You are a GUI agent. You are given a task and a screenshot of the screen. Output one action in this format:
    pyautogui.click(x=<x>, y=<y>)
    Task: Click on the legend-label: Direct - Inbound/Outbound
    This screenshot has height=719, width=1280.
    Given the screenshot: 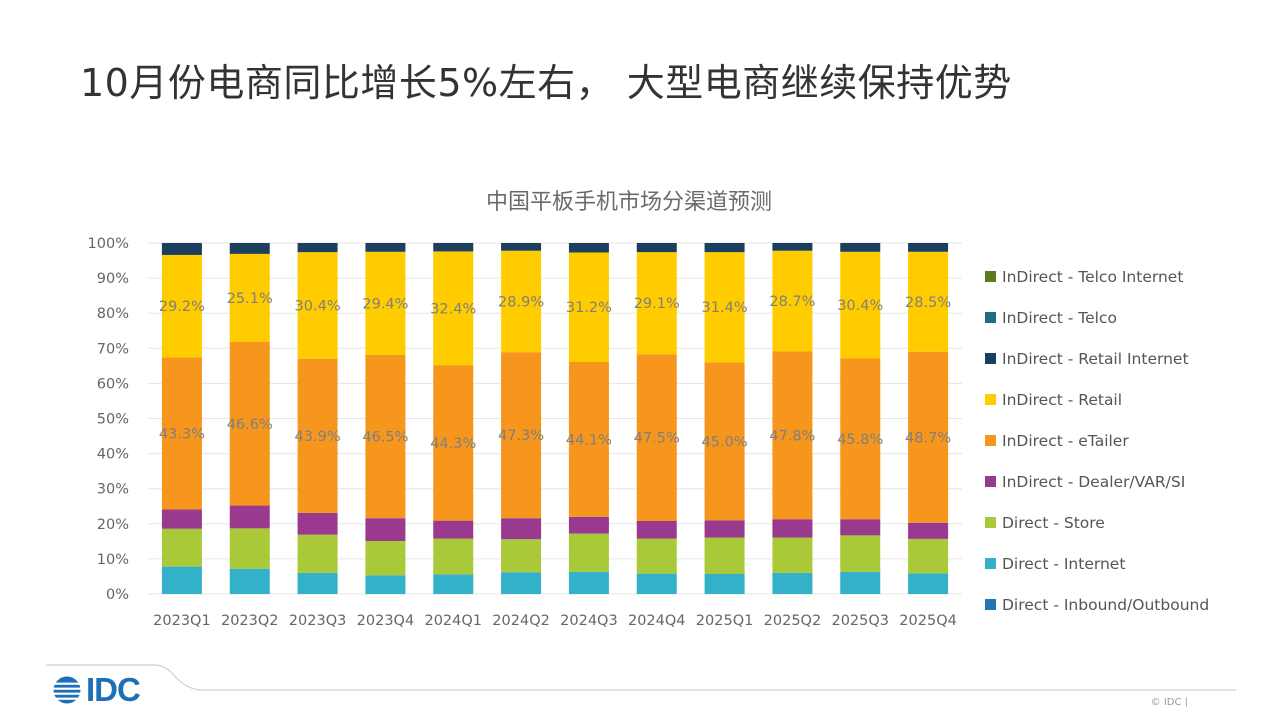 What is the action you would take?
    pyautogui.click(x=1106, y=604)
    